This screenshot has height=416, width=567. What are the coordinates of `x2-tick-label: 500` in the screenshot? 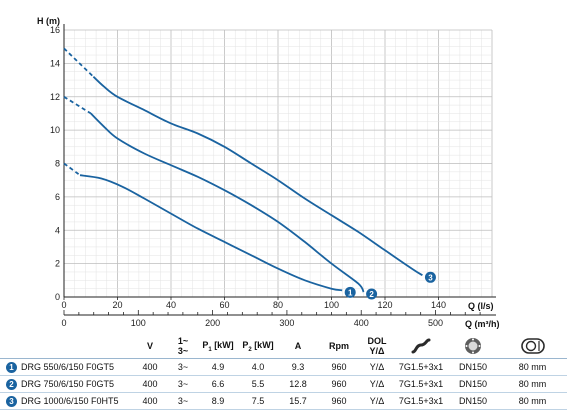 It's located at (435, 323).